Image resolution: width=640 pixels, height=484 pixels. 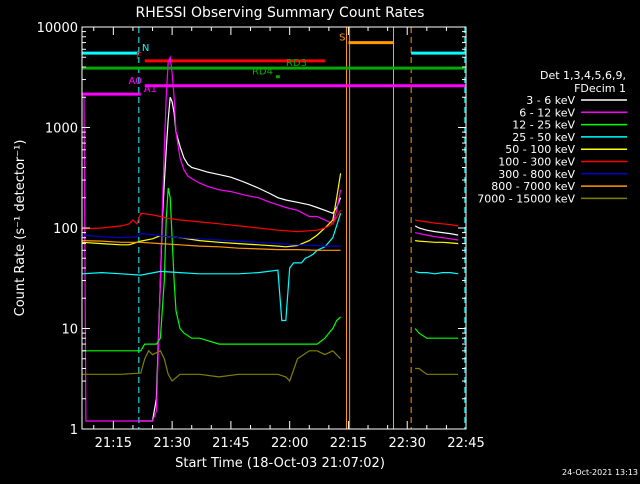 I want to click on x-tick-label: 21:15, so click(x=113, y=443).